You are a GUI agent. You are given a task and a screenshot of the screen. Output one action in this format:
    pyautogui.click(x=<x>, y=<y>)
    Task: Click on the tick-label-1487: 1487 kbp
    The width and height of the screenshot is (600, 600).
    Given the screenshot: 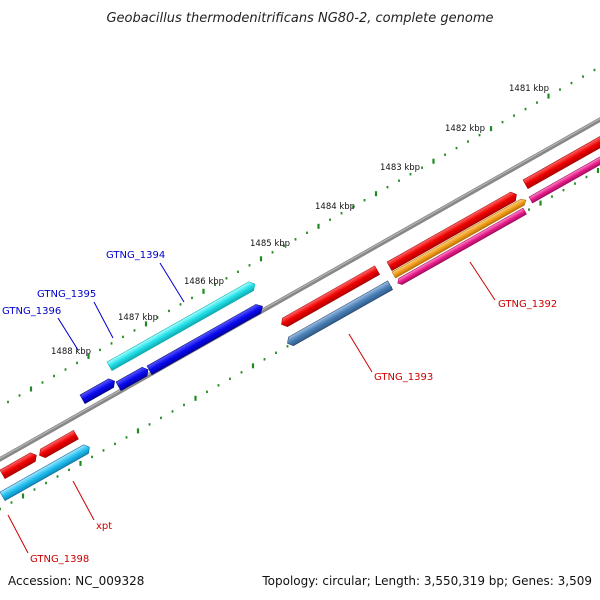 What is the action you would take?
    pyautogui.click(x=138, y=318)
    